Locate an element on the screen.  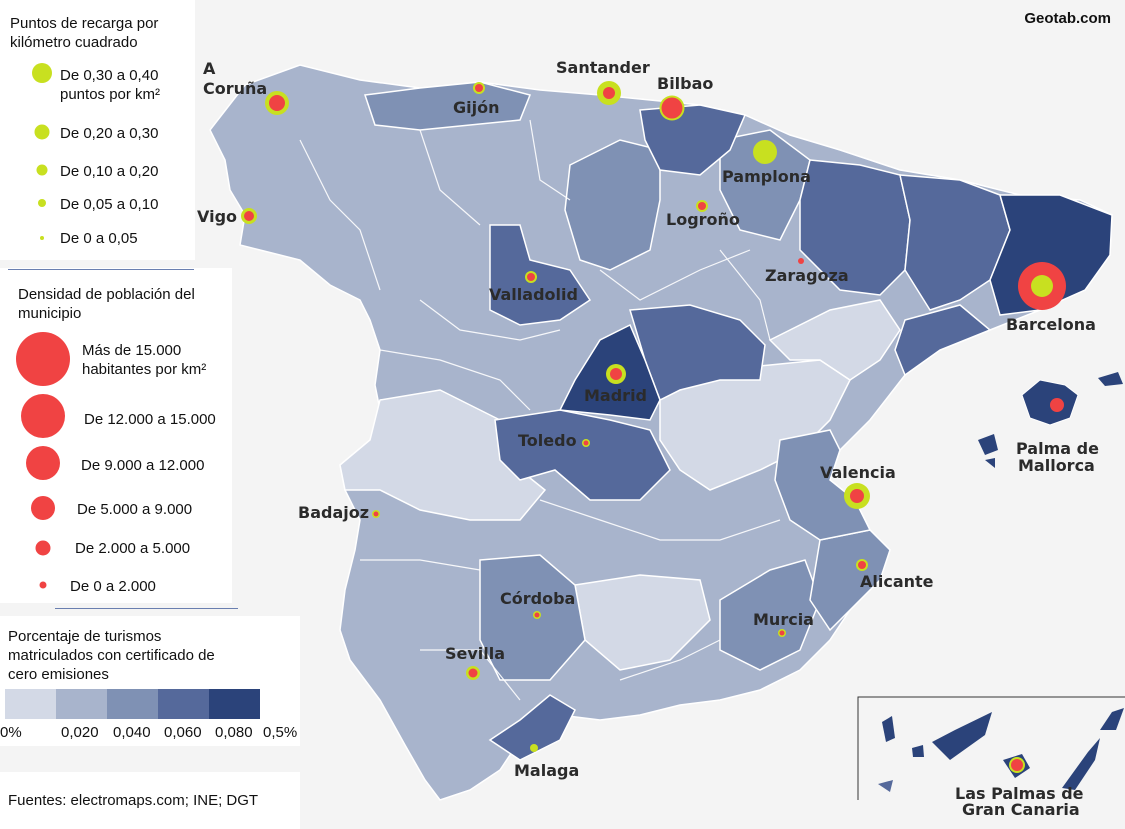
marker-zaragoza-density is located at coordinates (801, 261).